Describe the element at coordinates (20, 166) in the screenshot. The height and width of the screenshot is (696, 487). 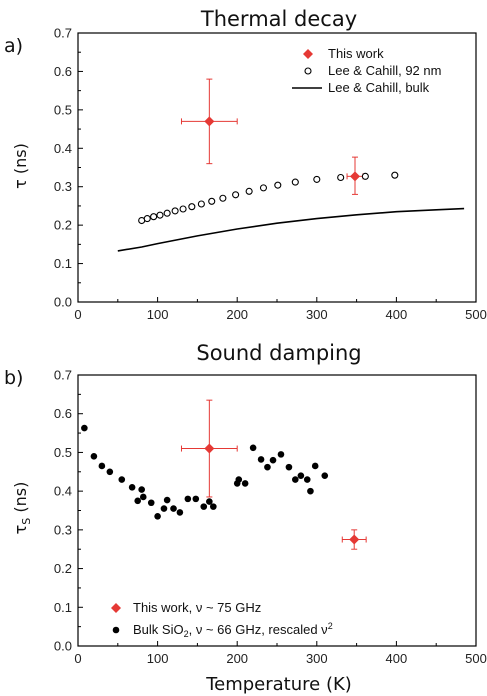
I see `y-axis-label: τ (ns)` at that location.